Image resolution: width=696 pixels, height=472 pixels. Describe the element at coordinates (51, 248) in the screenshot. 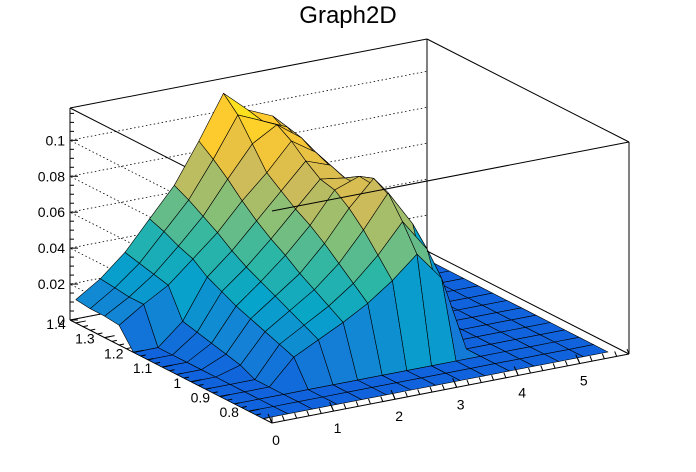

I see `z-tick-label-2: 0.04` at that location.